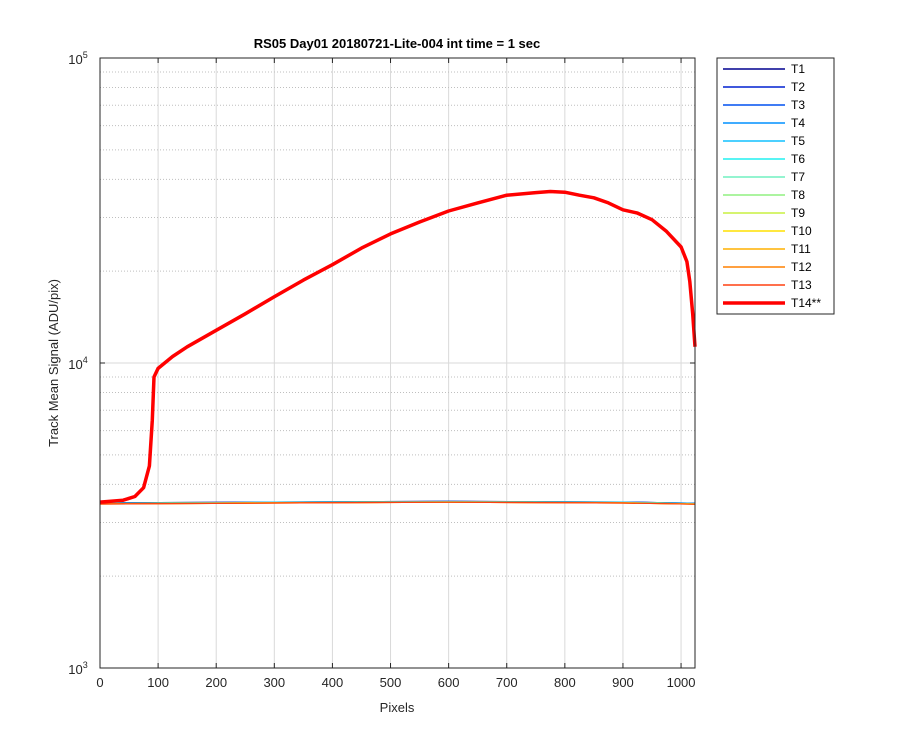 The width and height of the screenshot is (900, 750). I want to click on x-tick-label: 200, so click(216, 682).